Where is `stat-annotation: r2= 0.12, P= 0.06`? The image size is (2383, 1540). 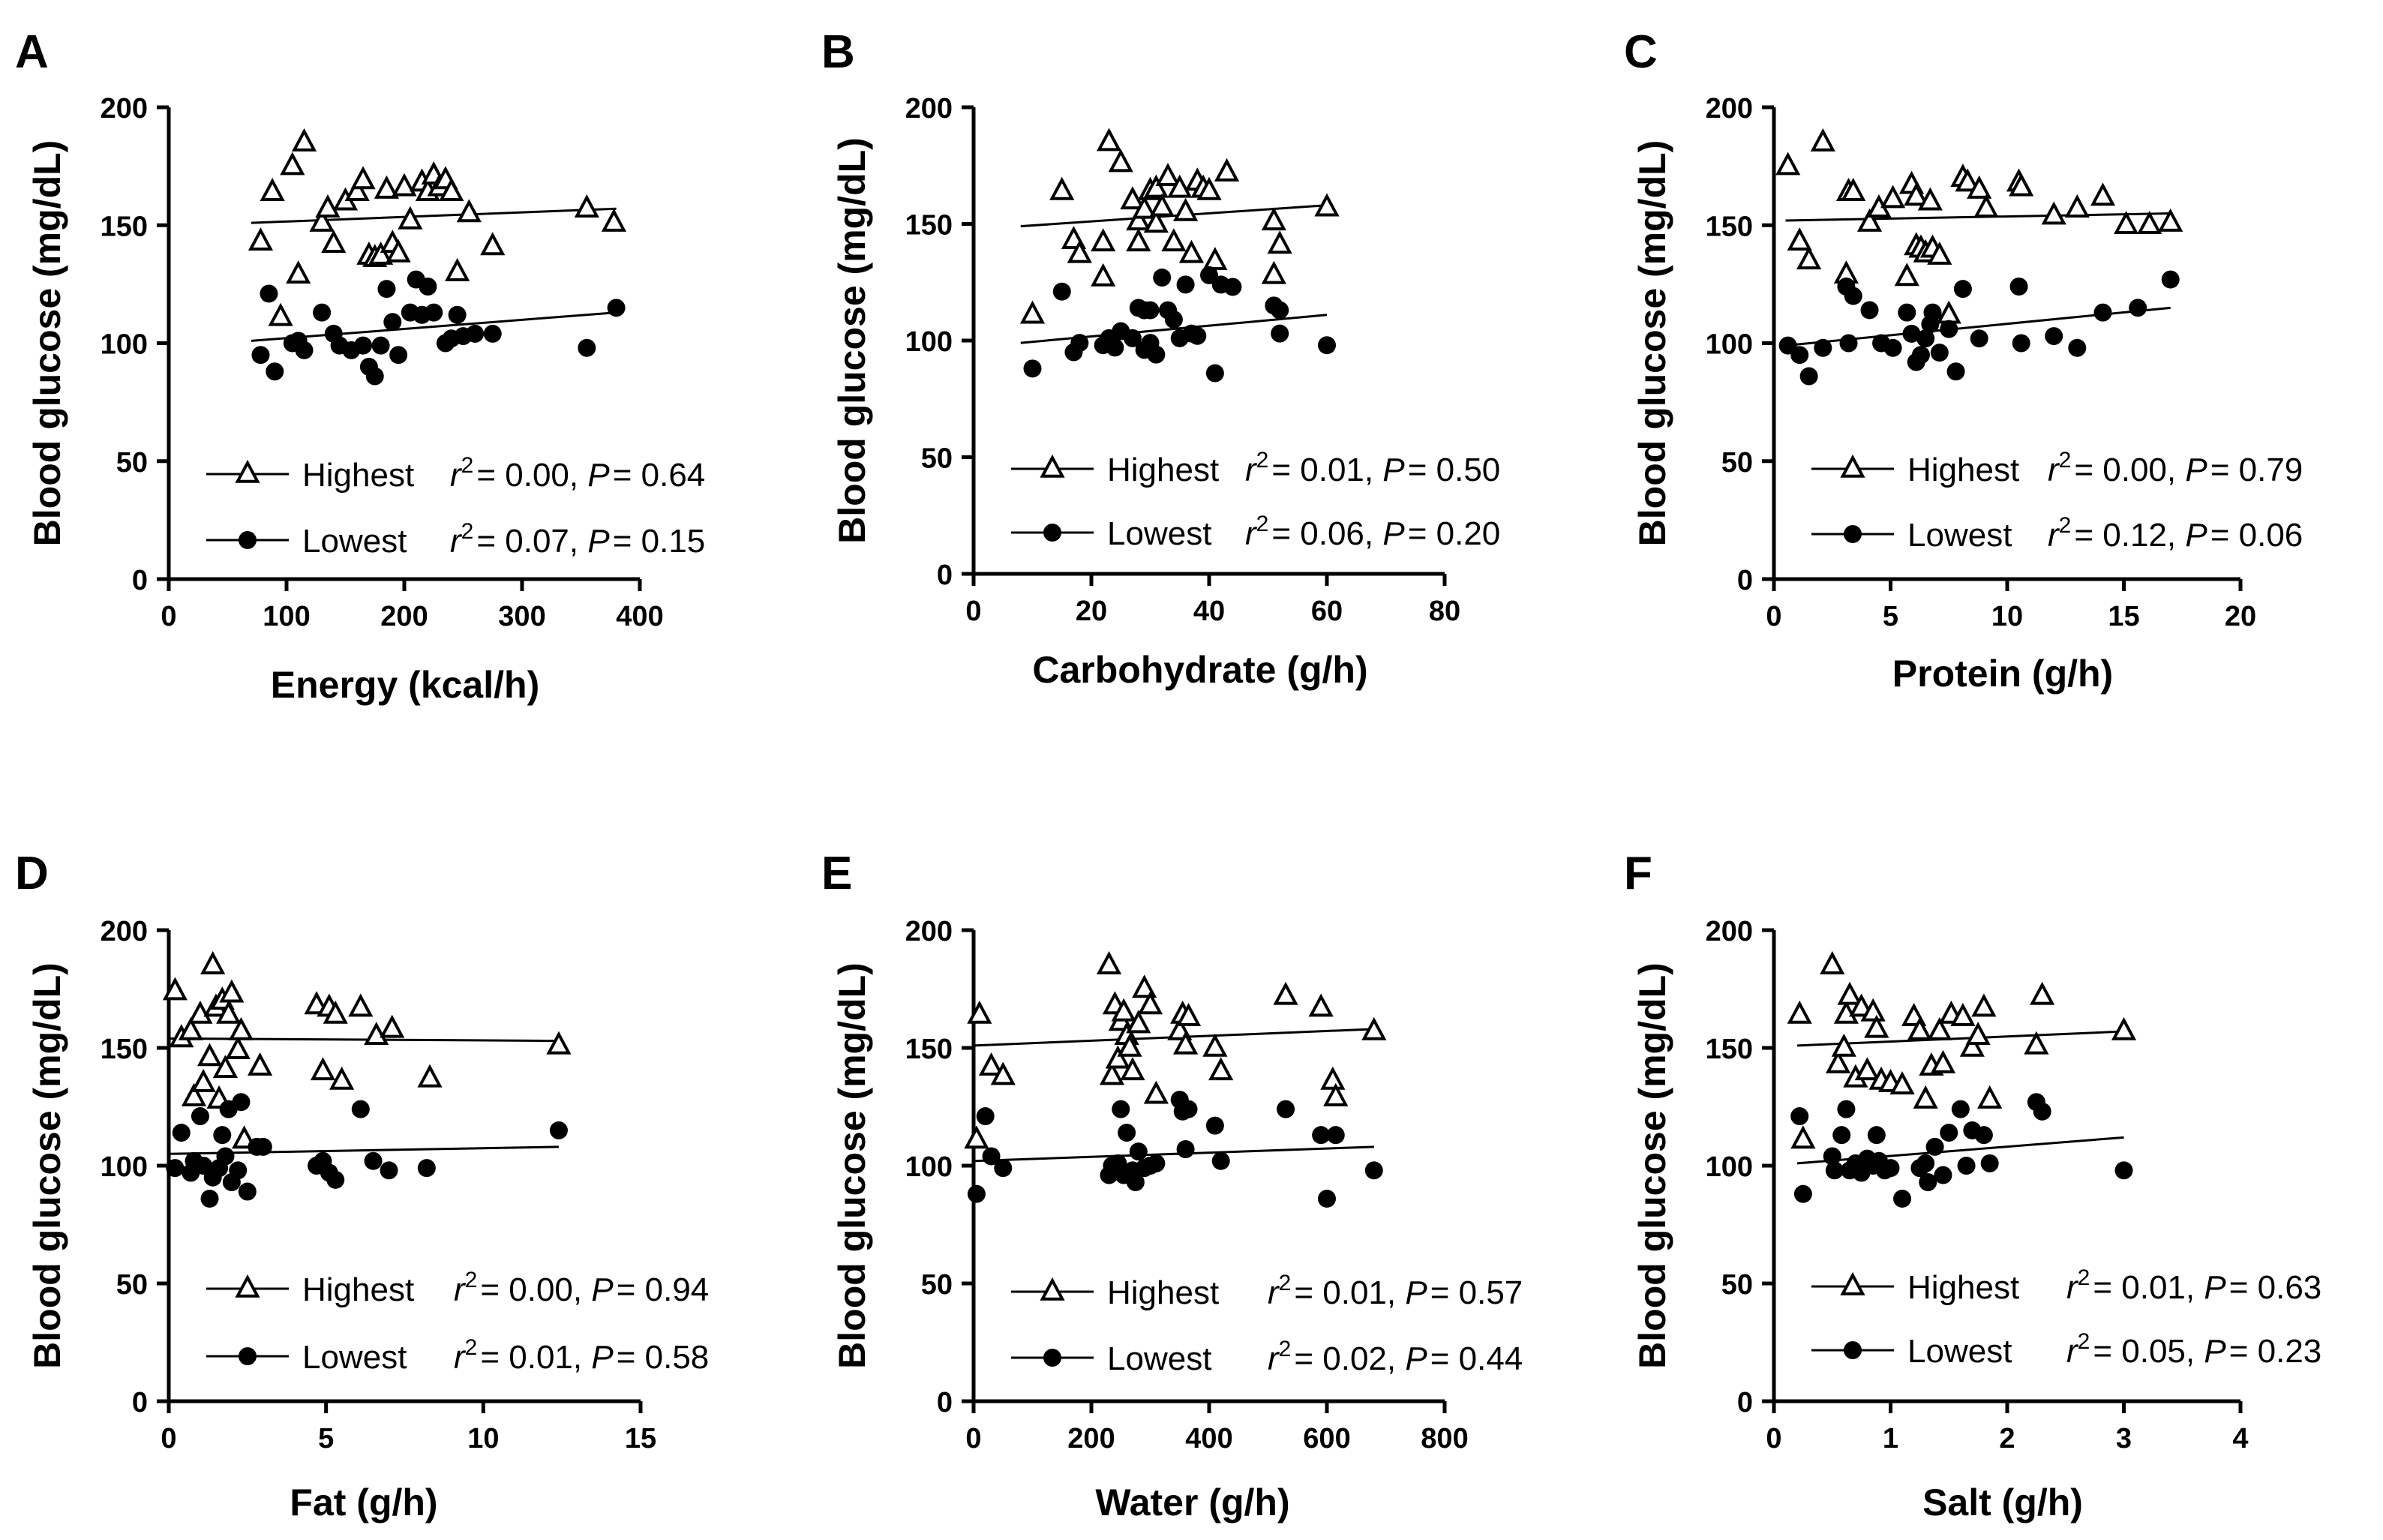
stat-annotation: r2= 0.12, P= 0.06 is located at coordinates (2176, 533).